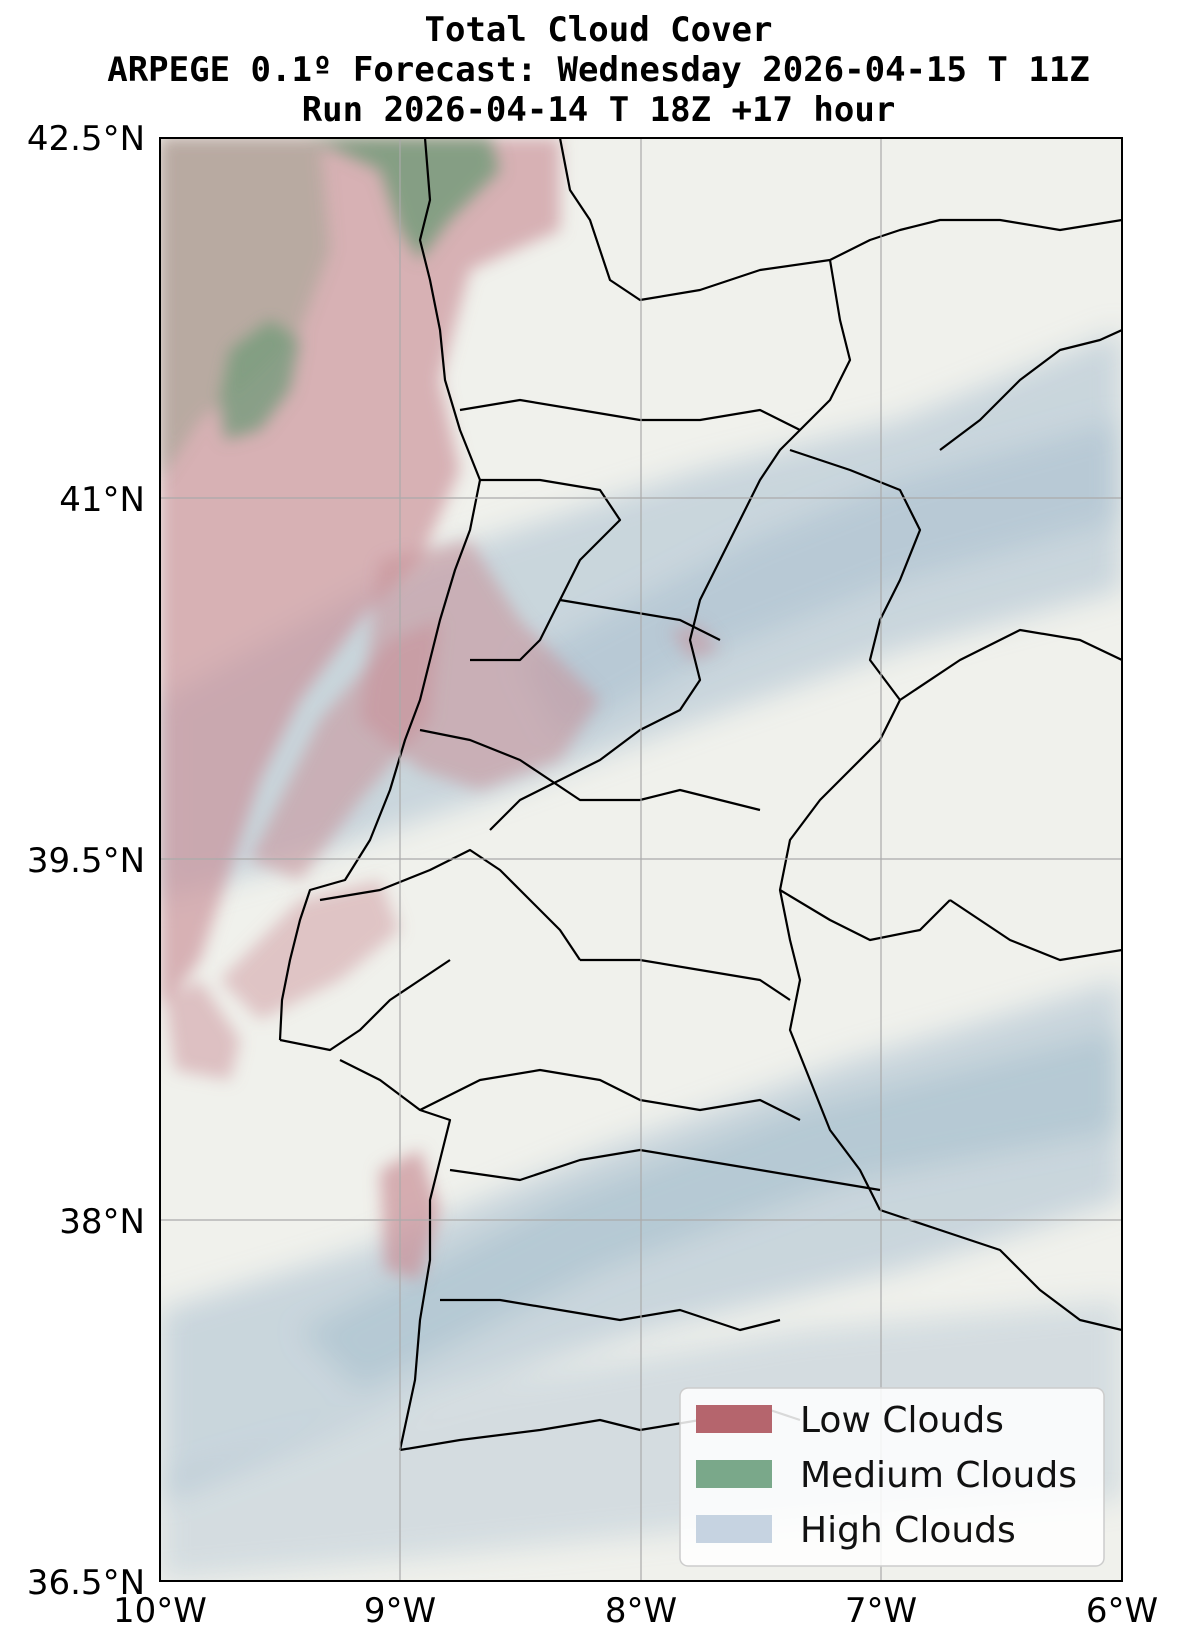 This screenshot has height=1644, width=1197. What do you see at coordinates (938, 1475) in the screenshot?
I see `legend-label-medium: Medium Clouds` at bounding box center [938, 1475].